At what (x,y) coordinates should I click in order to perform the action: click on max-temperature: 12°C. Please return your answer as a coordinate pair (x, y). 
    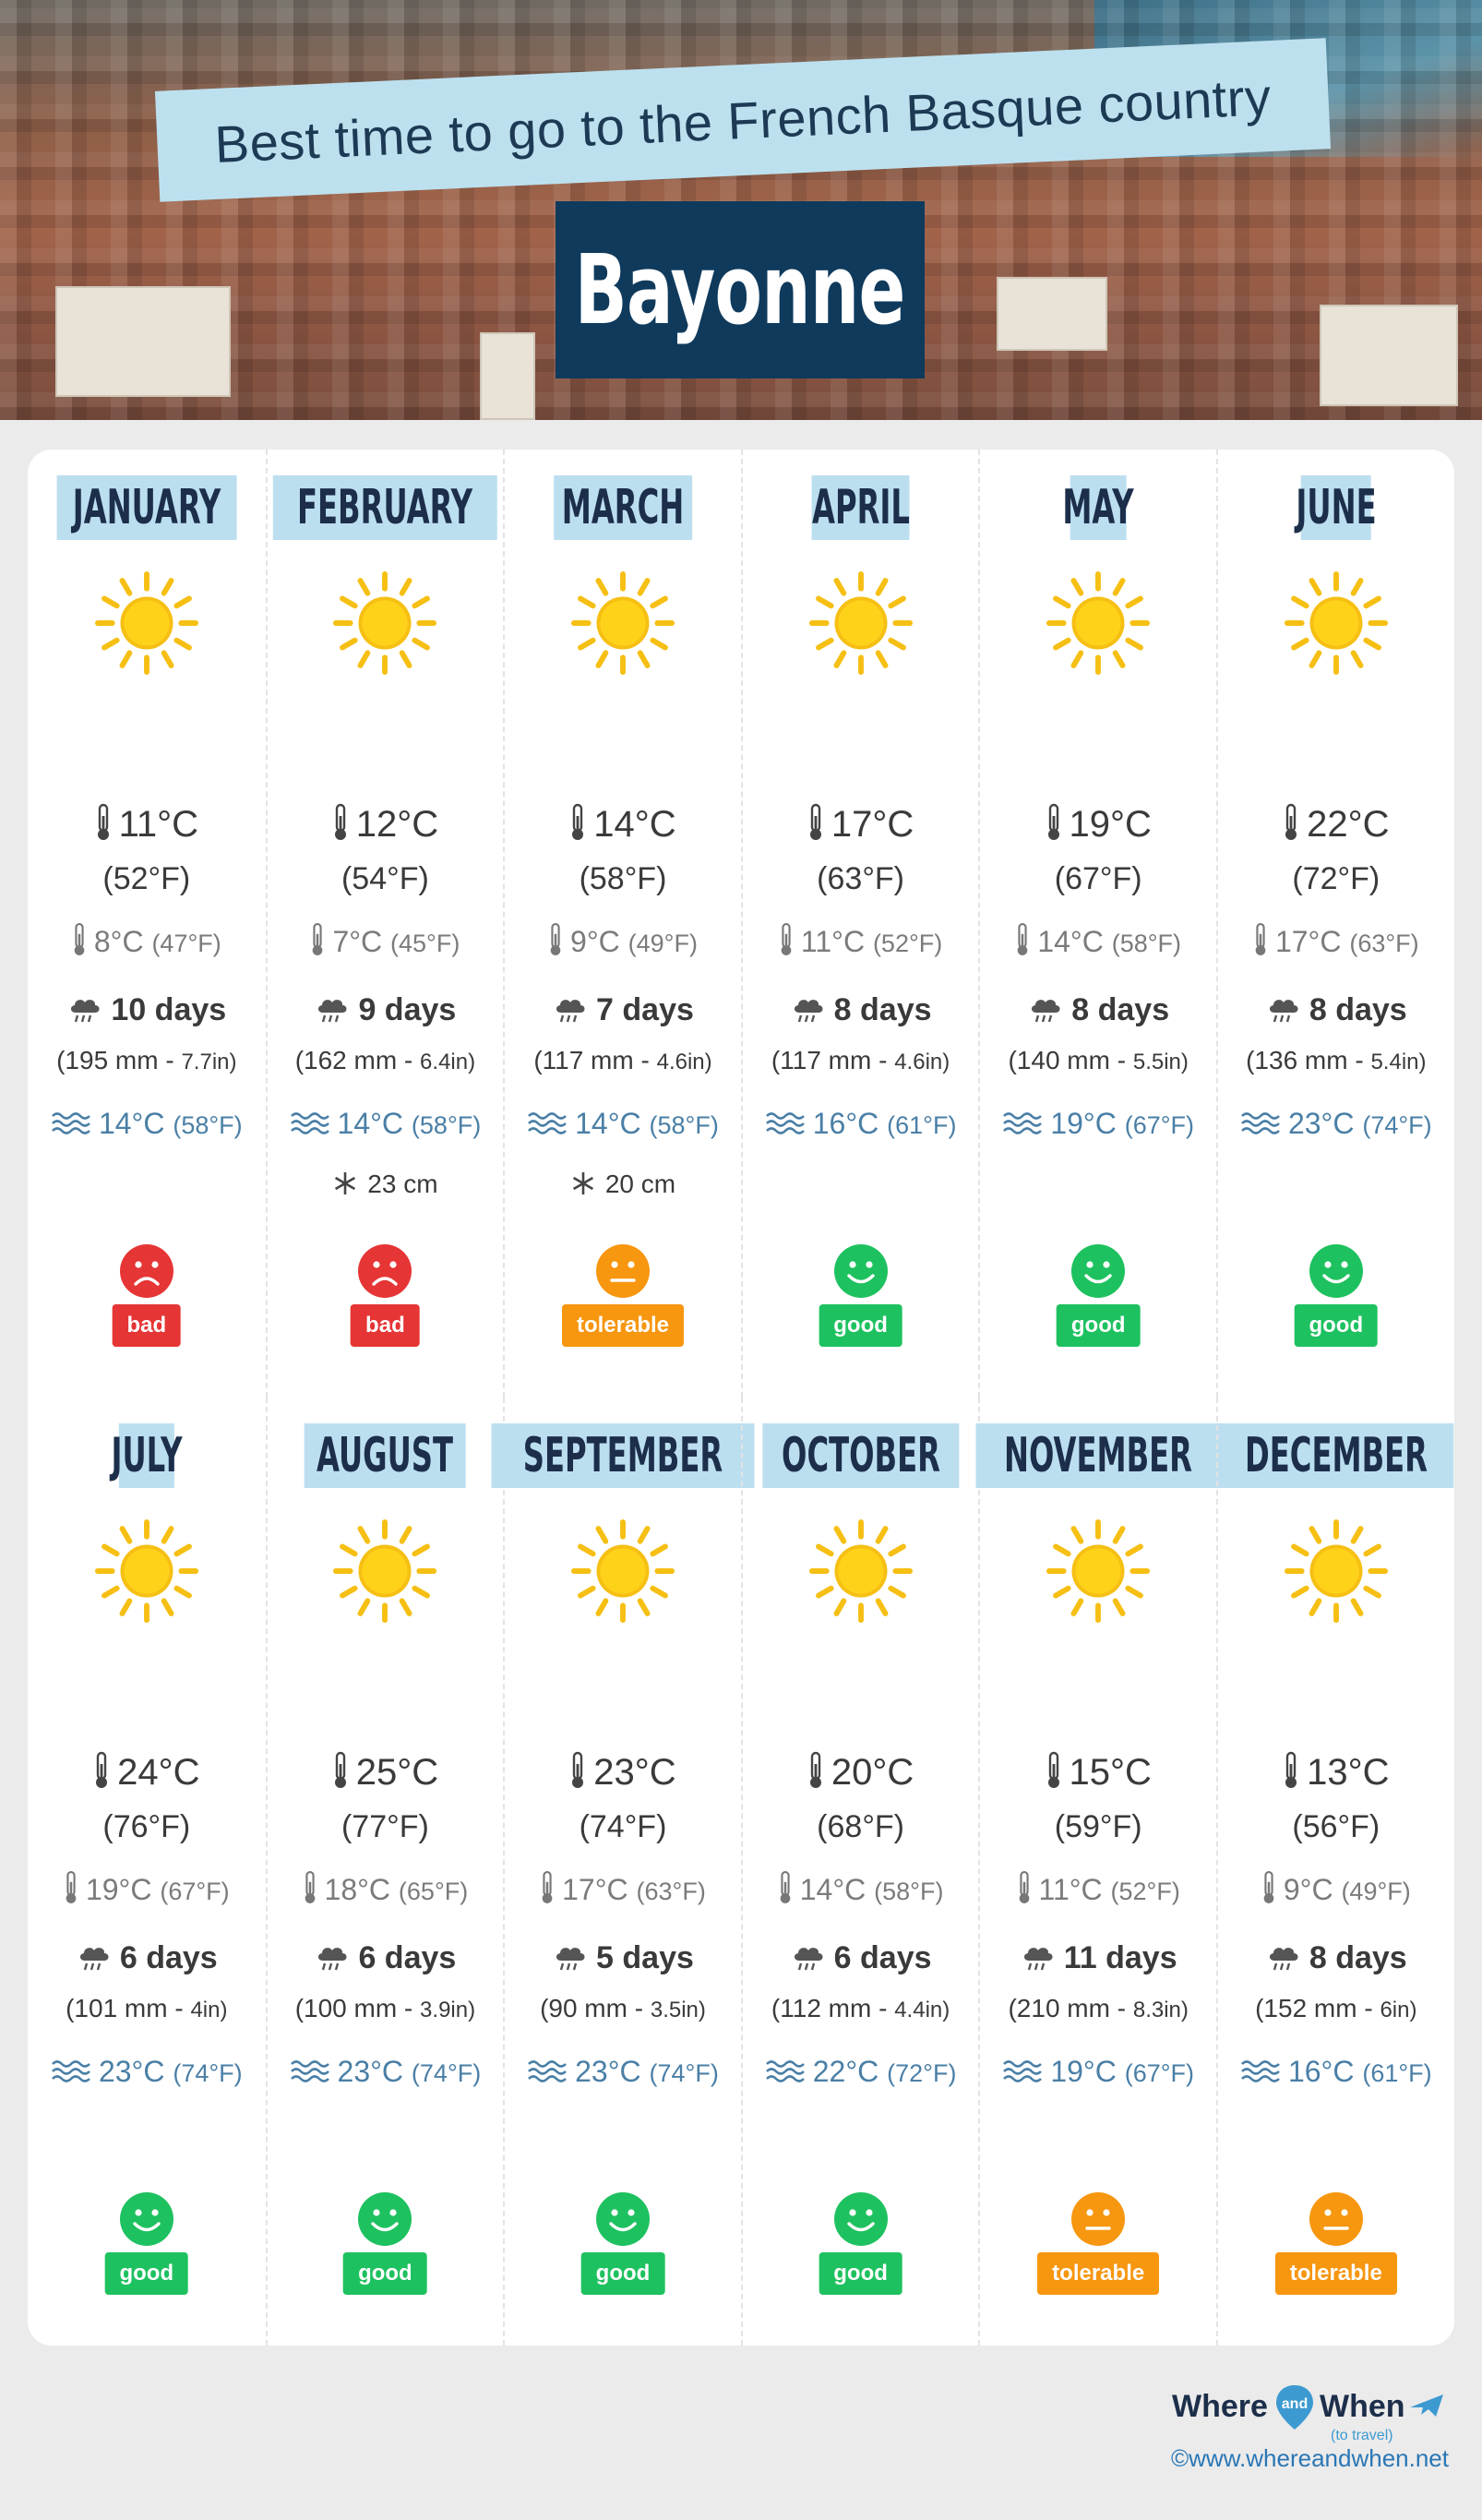
    Looking at the image, I should click on (386, 824).